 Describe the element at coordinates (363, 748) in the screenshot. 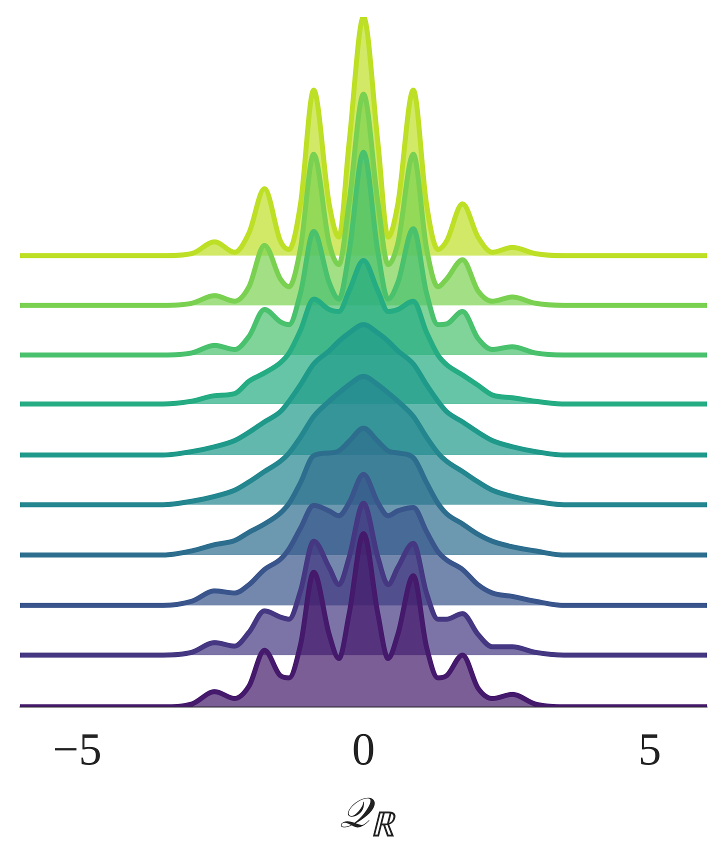

I see `x-tick-label: 0` at that location.